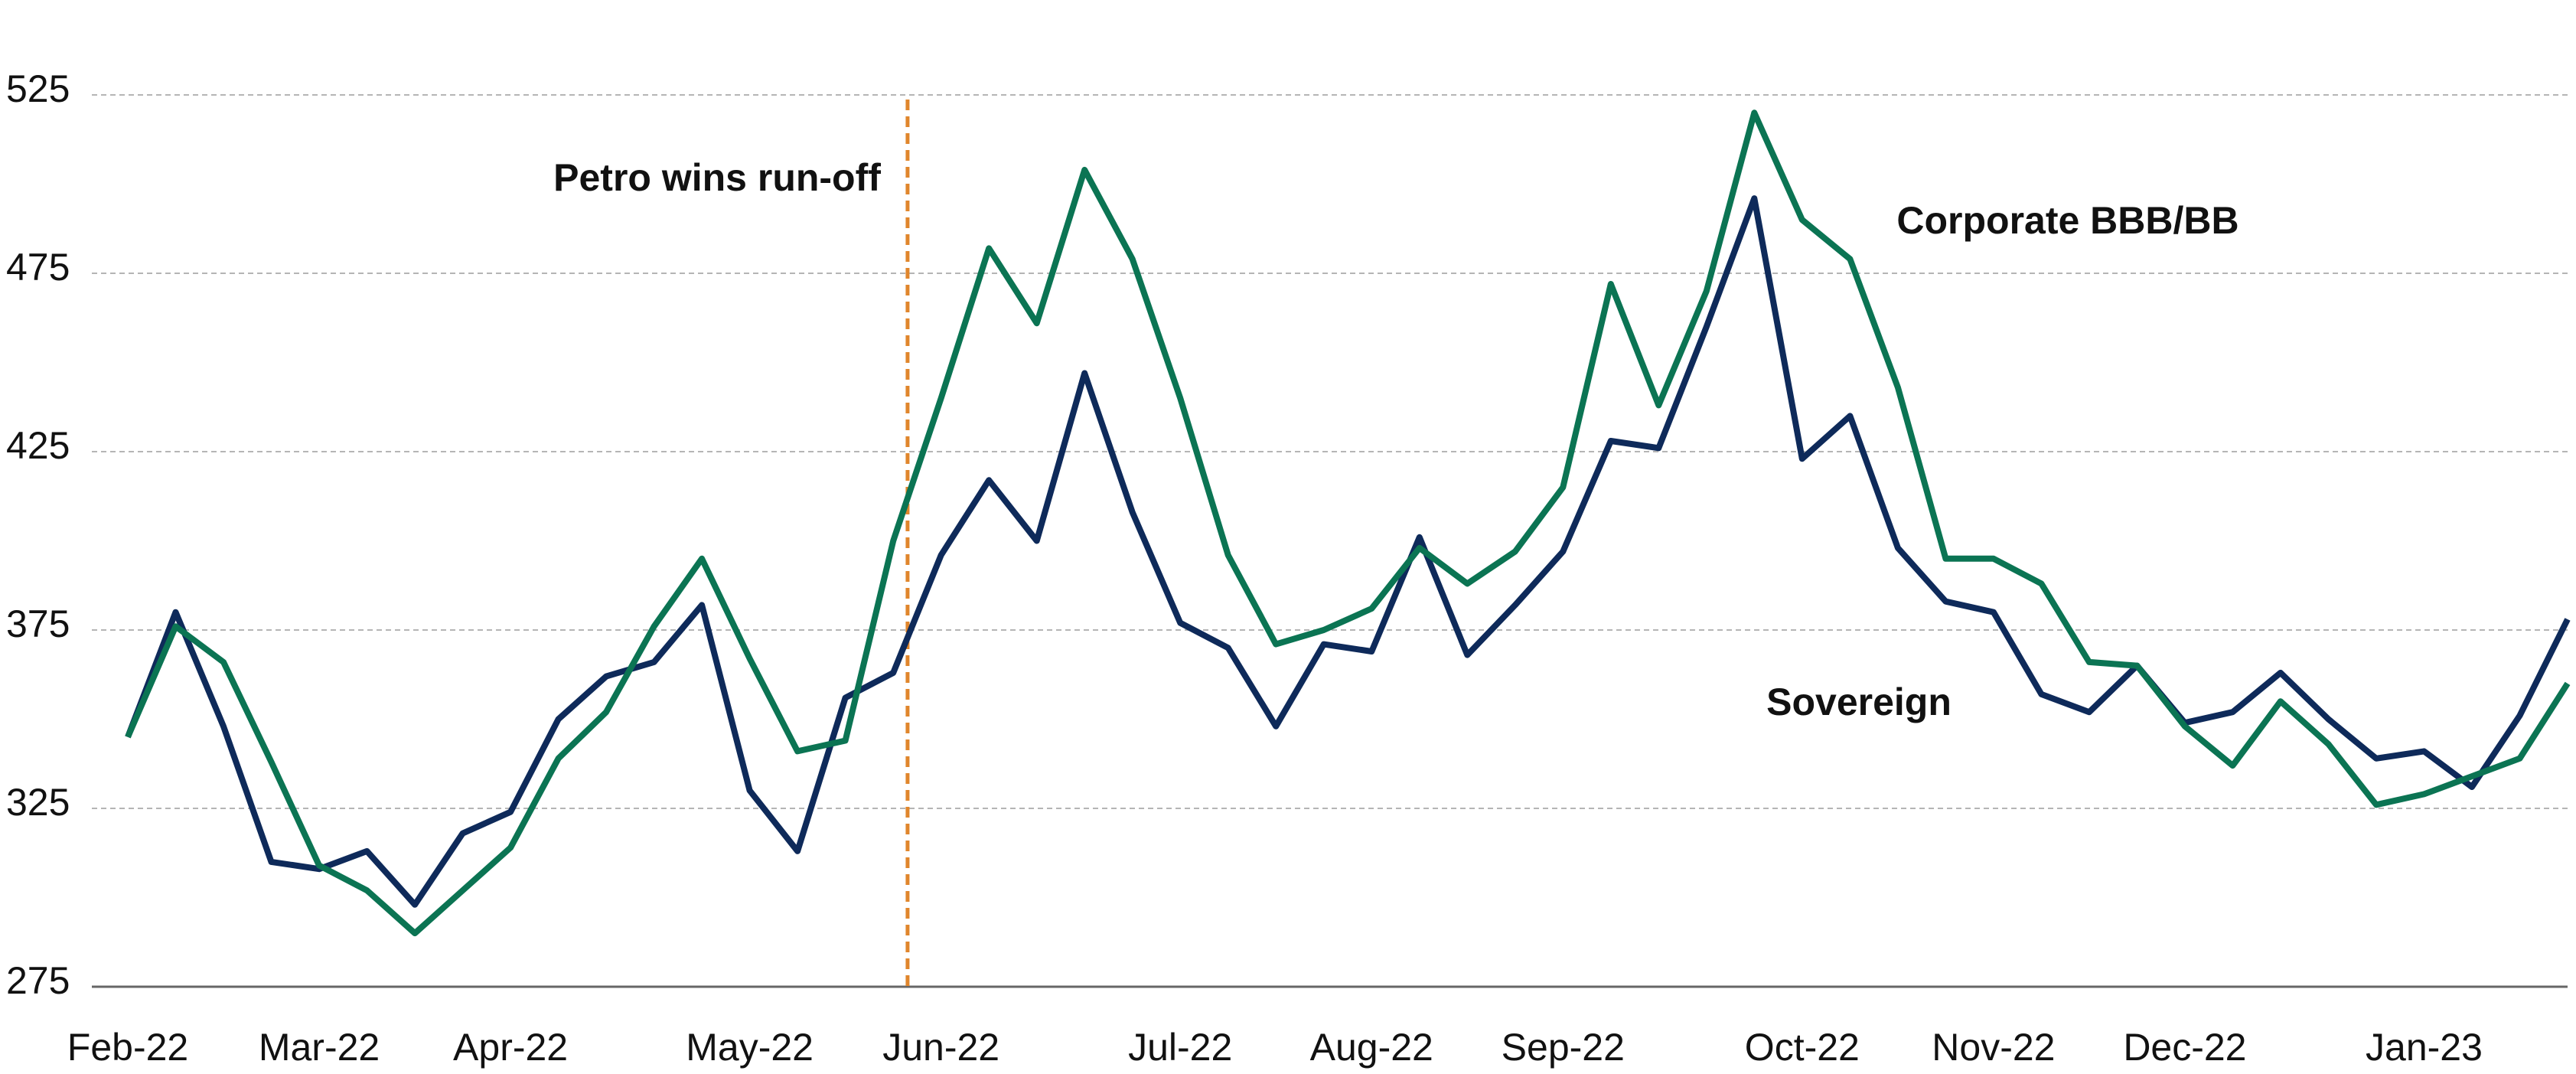  I want to click on x-tick-label: May-22, so click(750, 1047).